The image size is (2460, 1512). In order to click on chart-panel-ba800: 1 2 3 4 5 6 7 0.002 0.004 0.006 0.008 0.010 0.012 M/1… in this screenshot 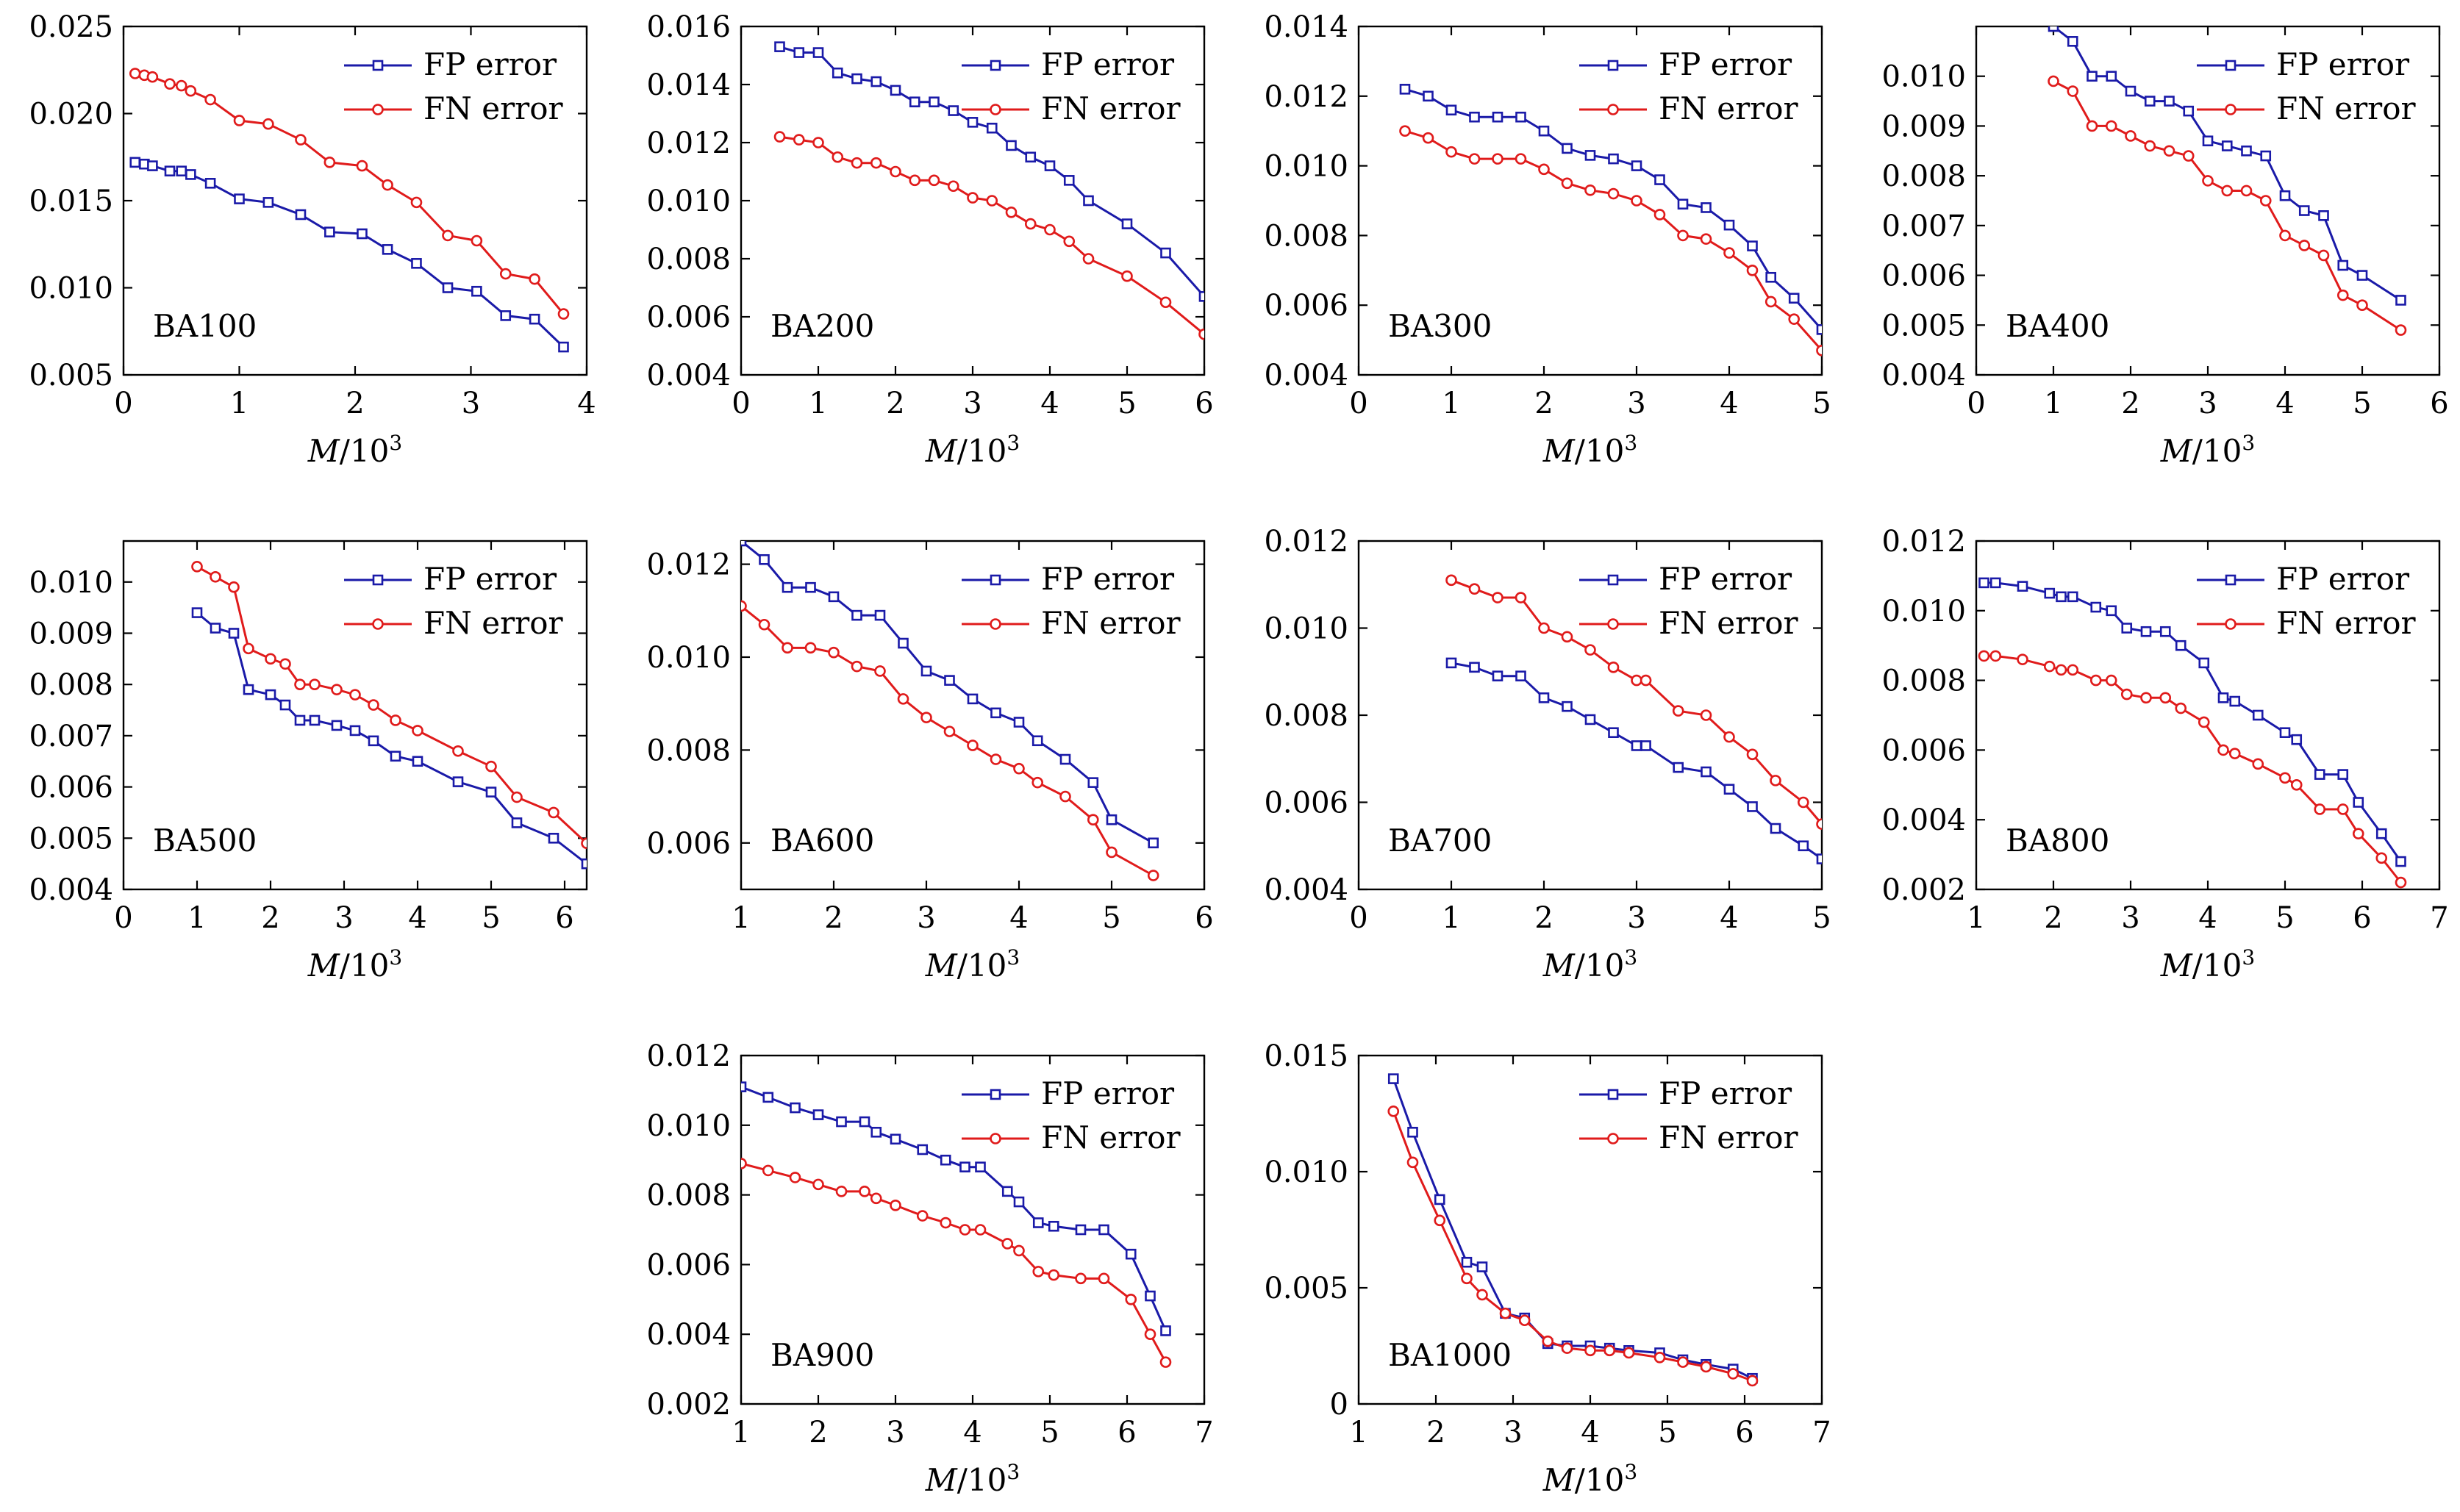, I will do `click(2164, 754)`.